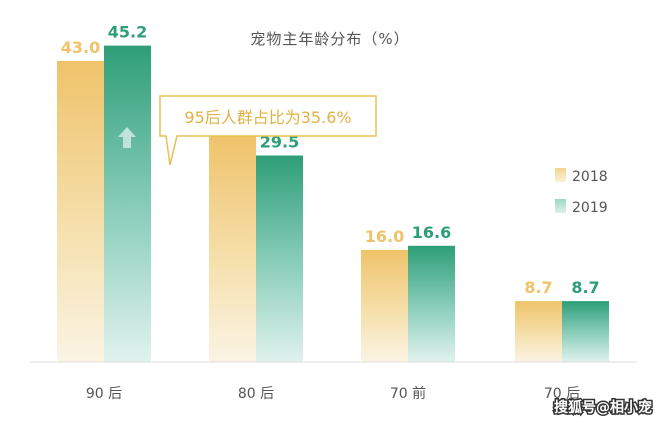 The height and width of the screenshot is (425, 667). Describe the element at coordinates (590, 177) in the screenshot. I see `legend-label-2018: 2018` at that location.